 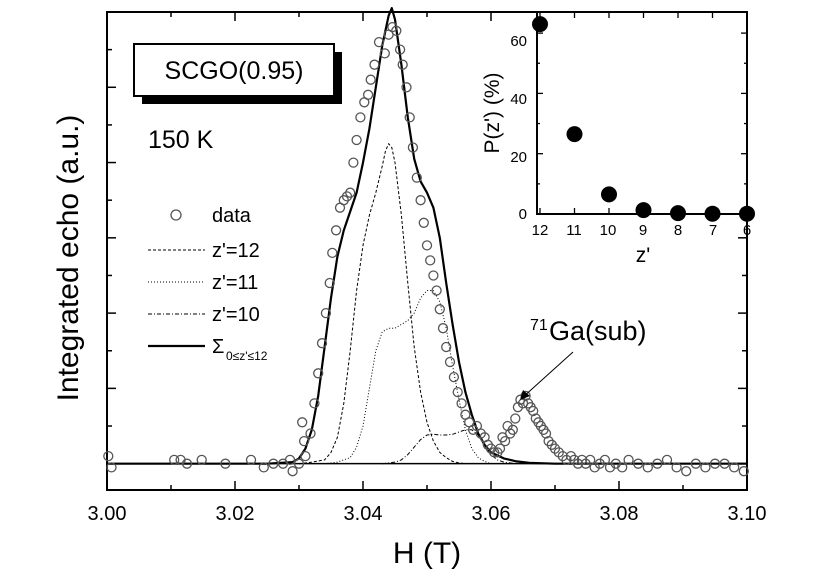 I want to click on inset-points-layer, so click(x=643, y=119).